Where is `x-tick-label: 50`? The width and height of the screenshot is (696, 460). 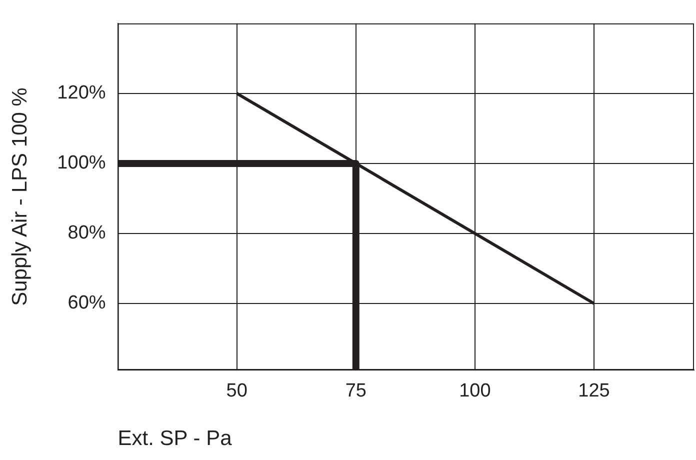 x-tick-label: 50 is located at coordinates (237, 391).